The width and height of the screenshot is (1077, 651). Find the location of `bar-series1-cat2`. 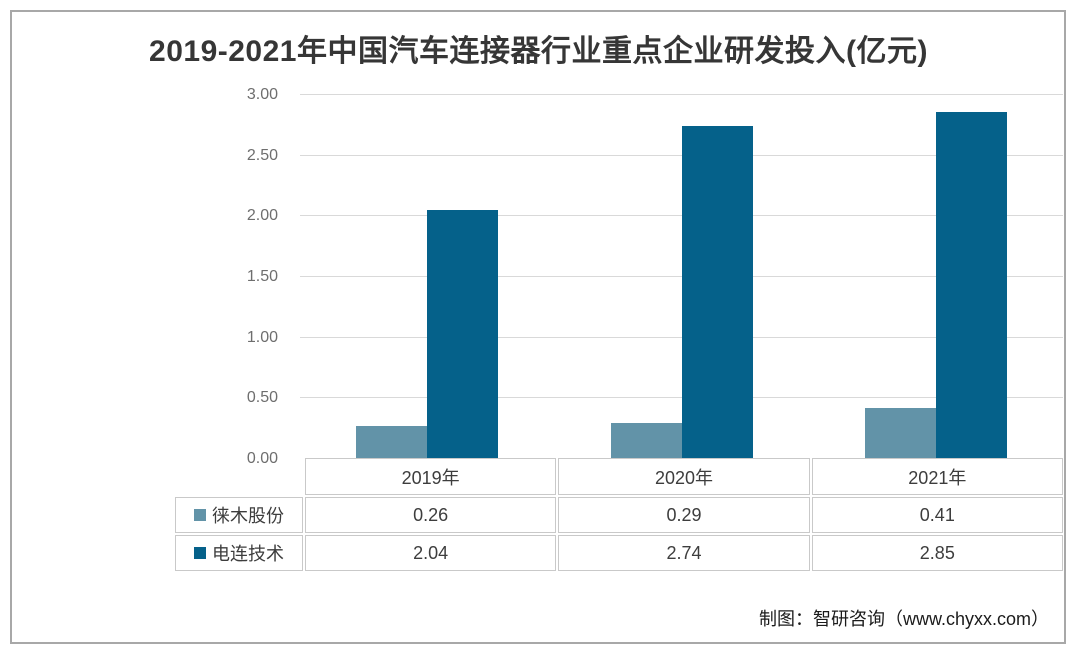

bar-series1-cat2 is located at coordinates (646, 440).